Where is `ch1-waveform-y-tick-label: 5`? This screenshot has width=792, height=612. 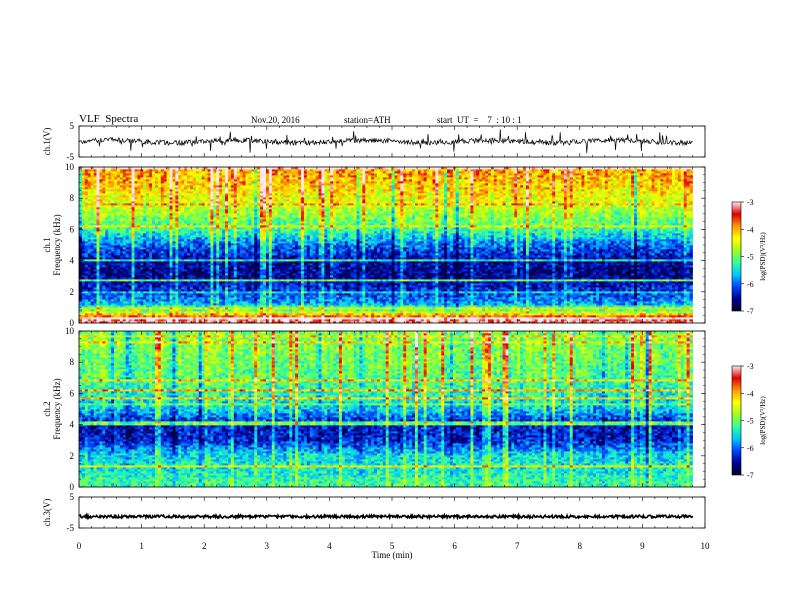 ch1-waveform-y-tick-label: 5 is located at coordinates (72, 126).